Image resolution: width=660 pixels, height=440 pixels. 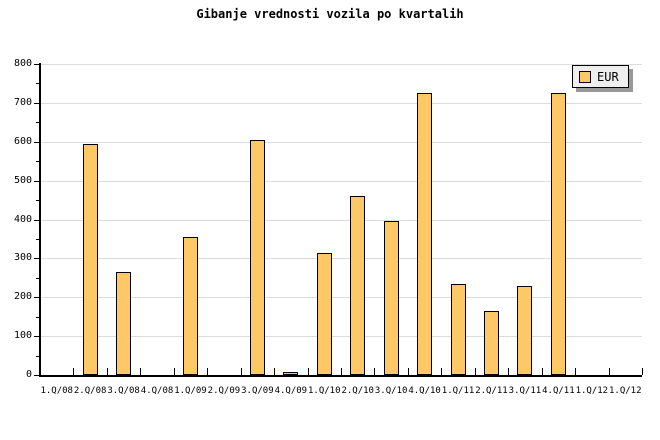 What do you see at coordinates (391, 391) in the screenshot?
I see `x-axis-label-10: 3.Q/10` at bounding box center [391, 391].